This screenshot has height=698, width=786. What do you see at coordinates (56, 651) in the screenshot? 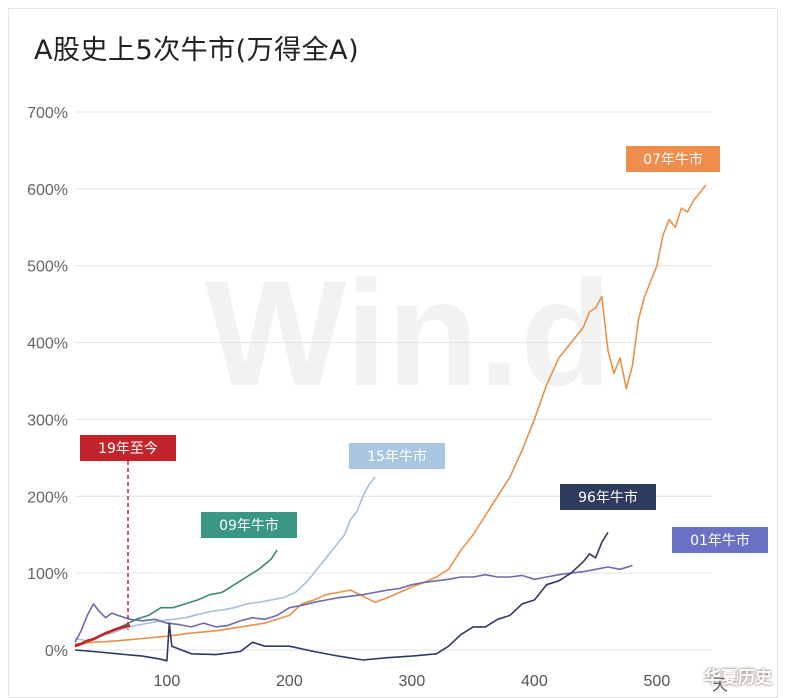
I see `y-tick-label: 0%` at bounding box center [56, 651].